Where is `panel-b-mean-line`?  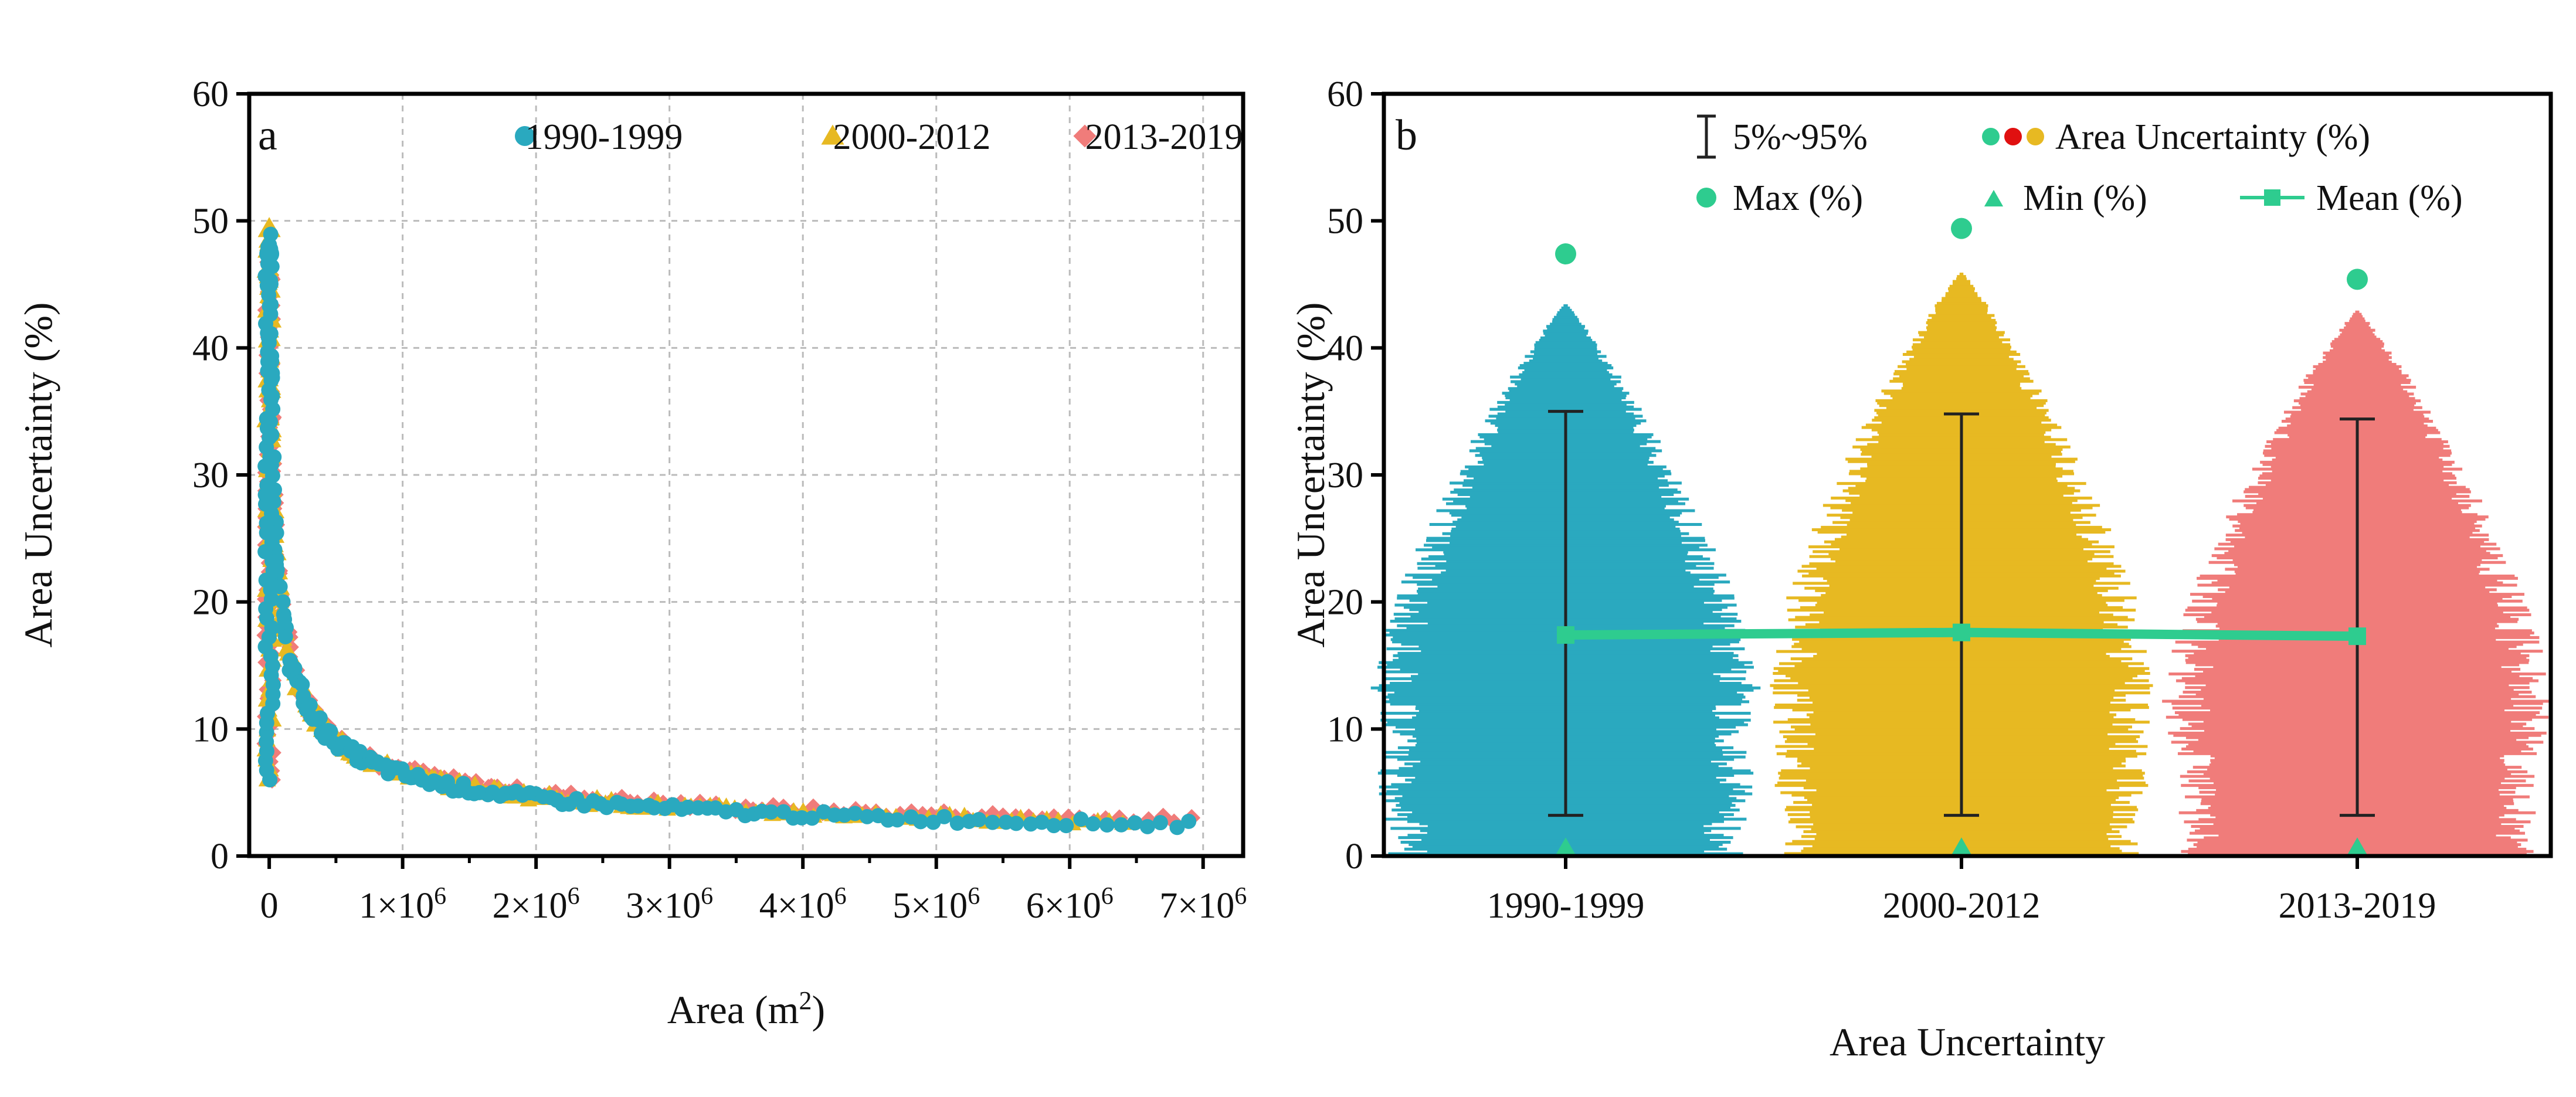
panel-b-mean-line is located at coordinates (1961, 634).